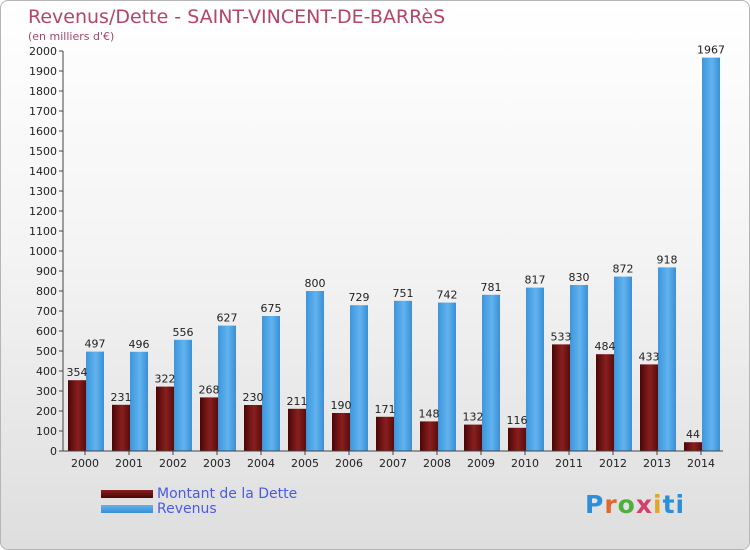  Describe the element at coordinates (657, 463) in the screenshot. I see `x-tick-label: 2013` at that location.